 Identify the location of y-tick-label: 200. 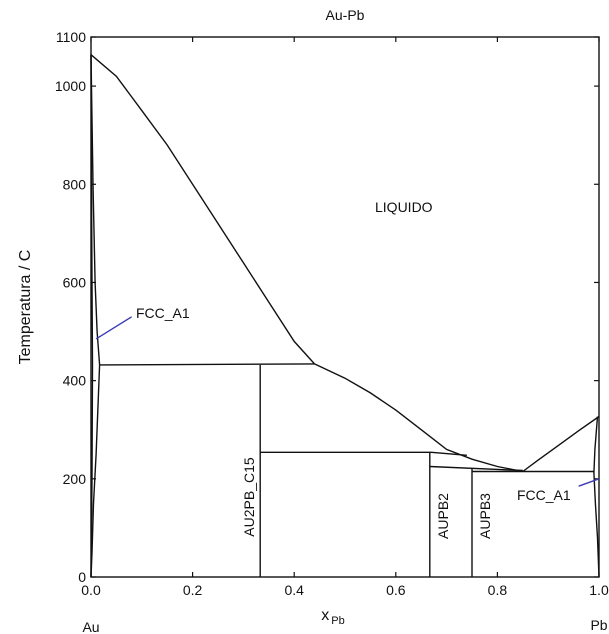
(75, 479).